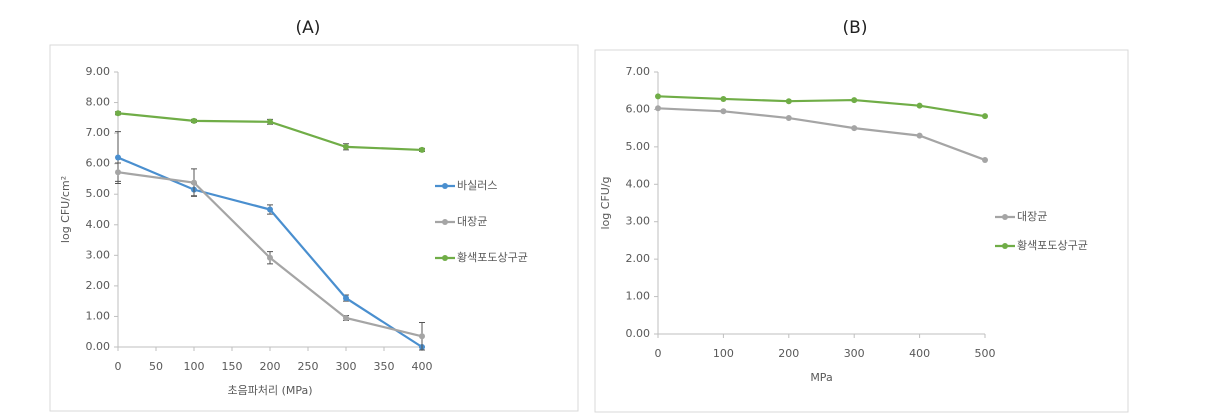 The width and height of the screenshot is (1208, 416). Describe the element at coordinates (156, 366) in the screenshot. I see `x-tick-label: 50` at that location.